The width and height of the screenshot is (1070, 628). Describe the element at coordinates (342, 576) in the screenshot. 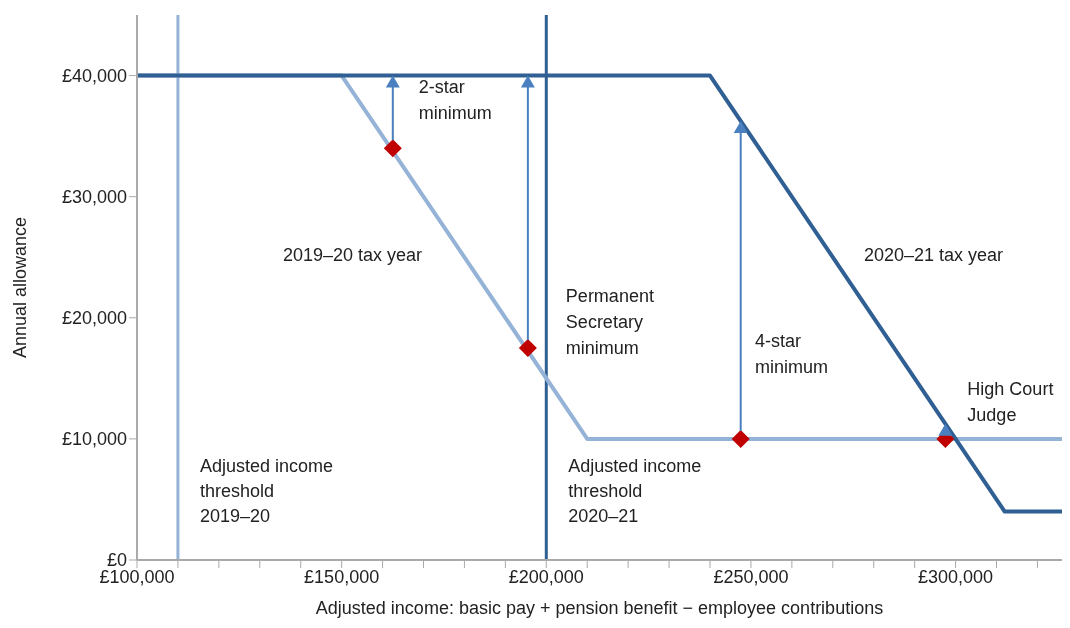

I see `x-tick-label: £150,000` at that location.